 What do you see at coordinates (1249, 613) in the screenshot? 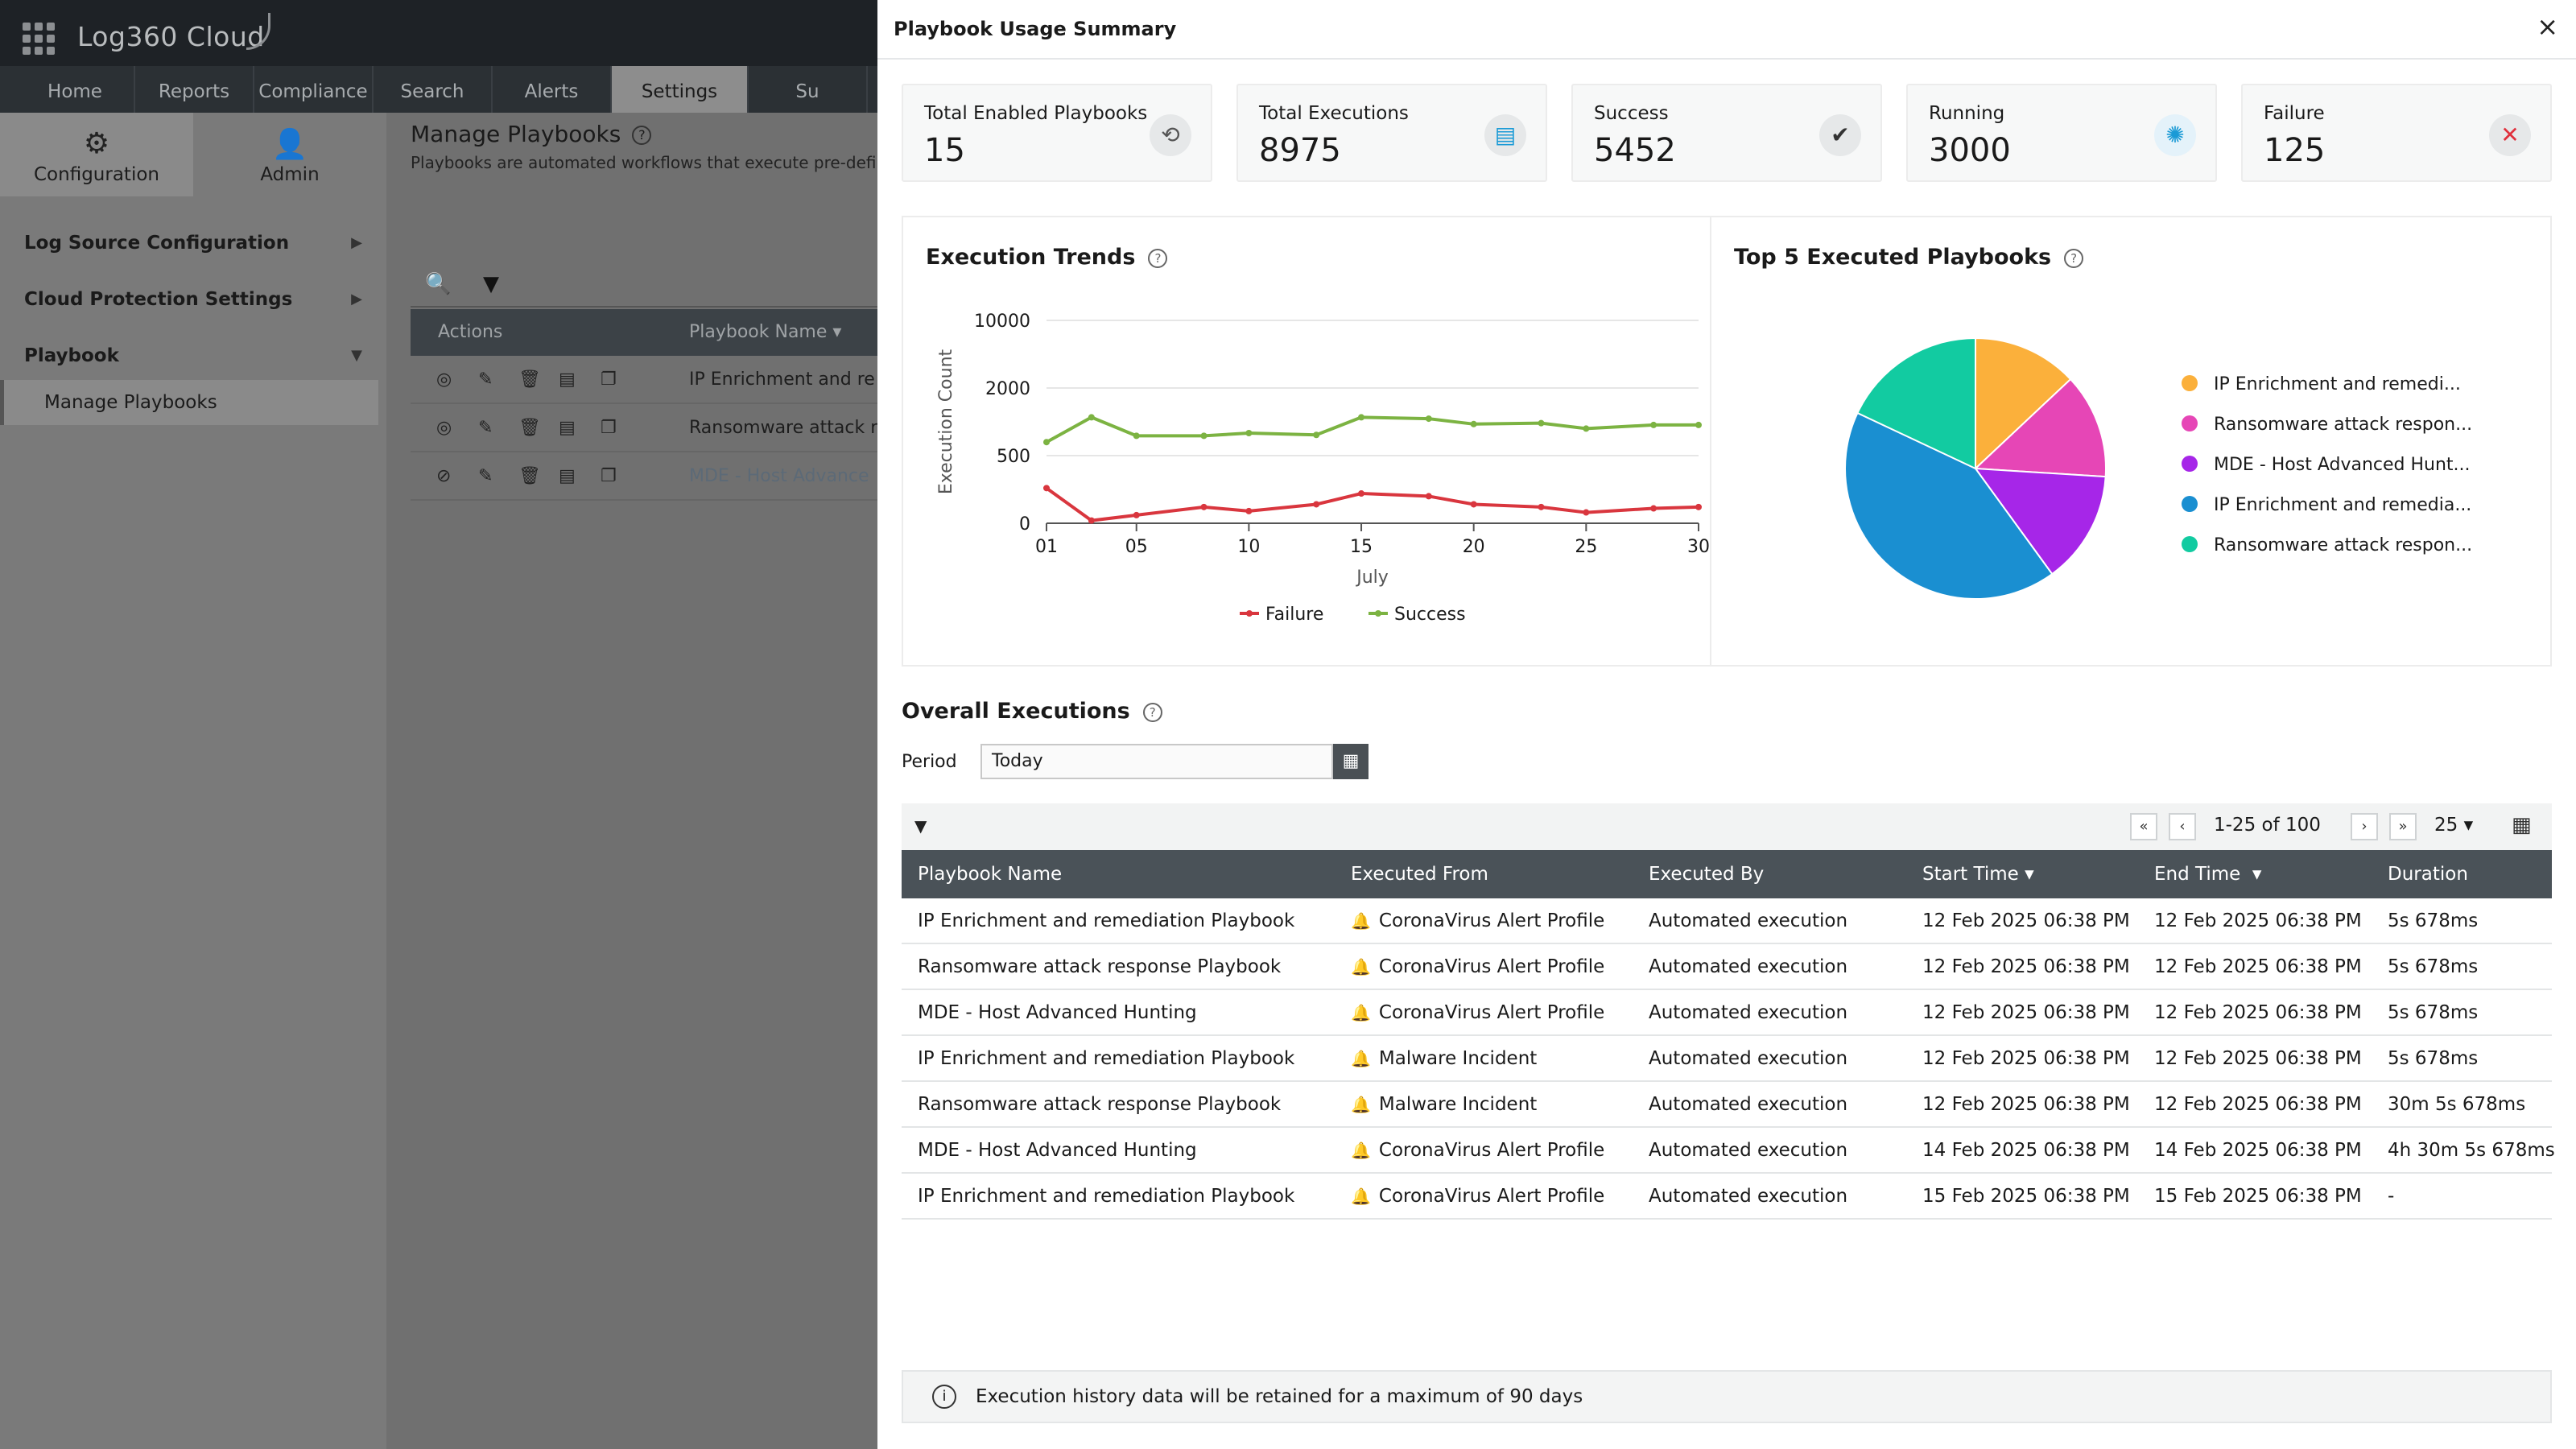
I see `legend-marker` at bounding box center [1249, 613].